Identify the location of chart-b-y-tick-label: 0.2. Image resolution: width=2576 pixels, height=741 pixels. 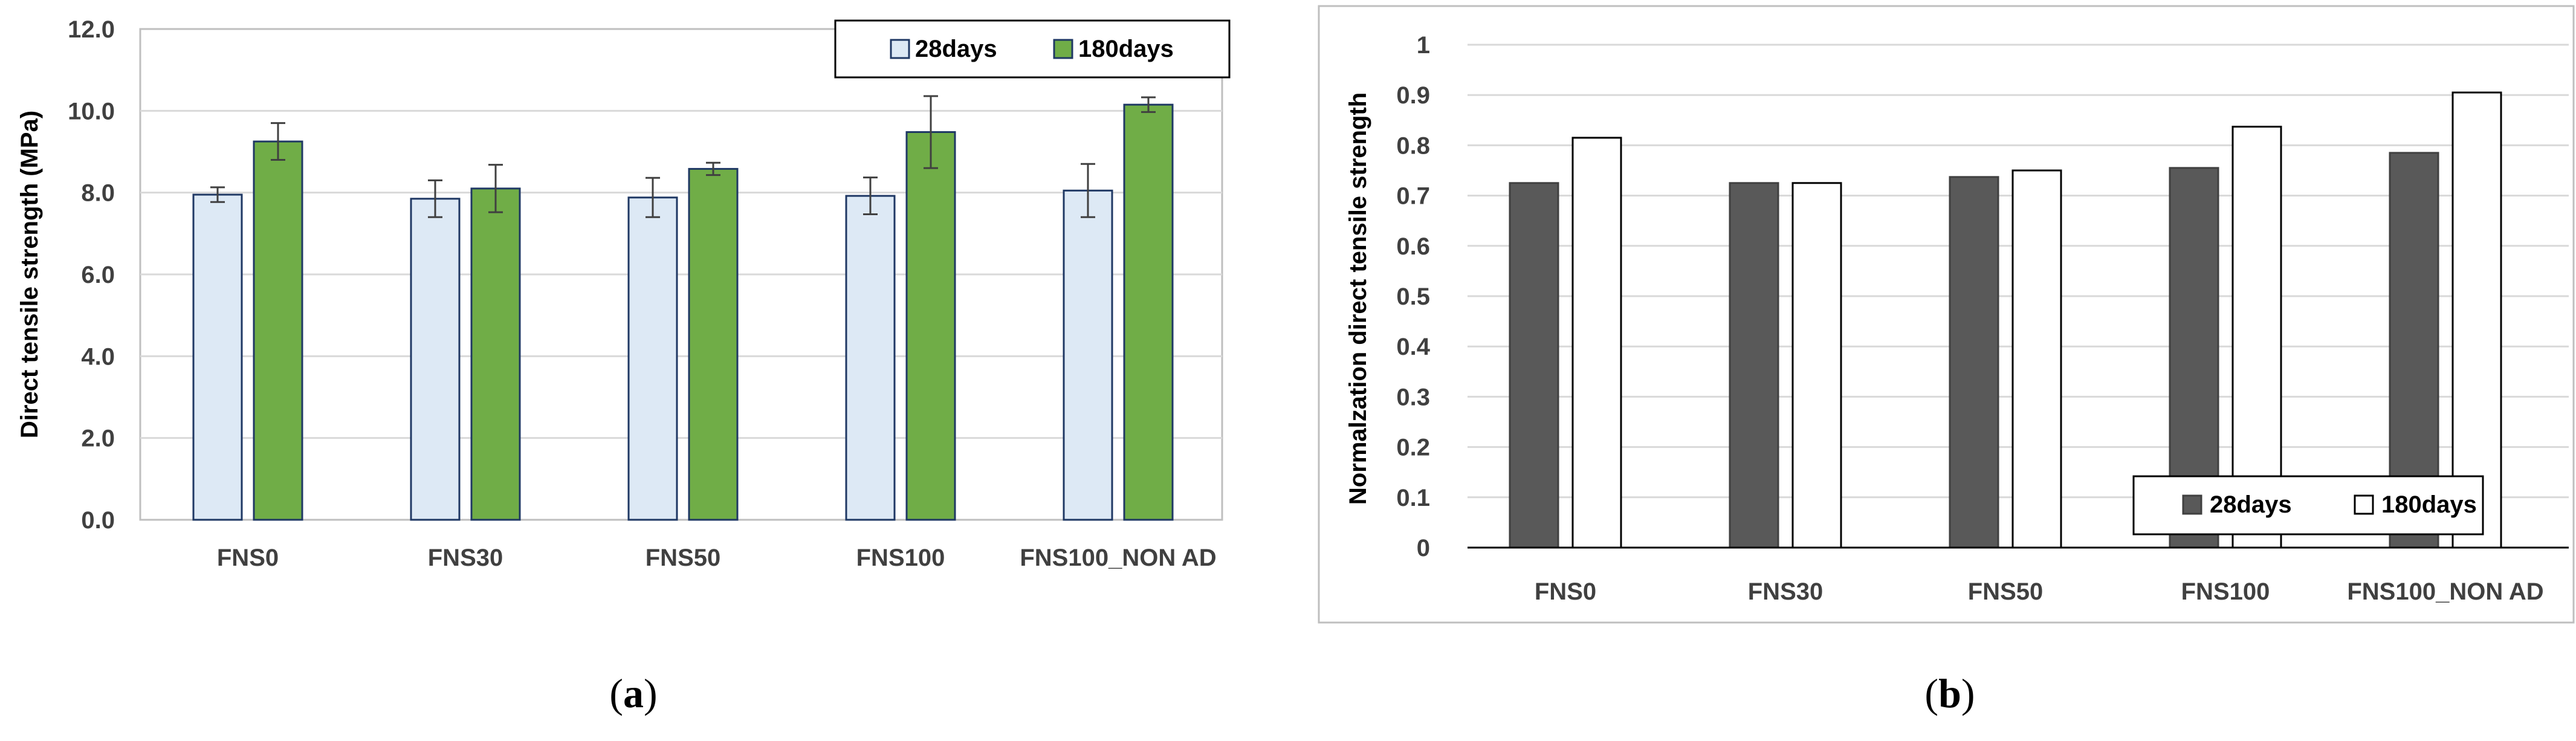
(1413, 448).